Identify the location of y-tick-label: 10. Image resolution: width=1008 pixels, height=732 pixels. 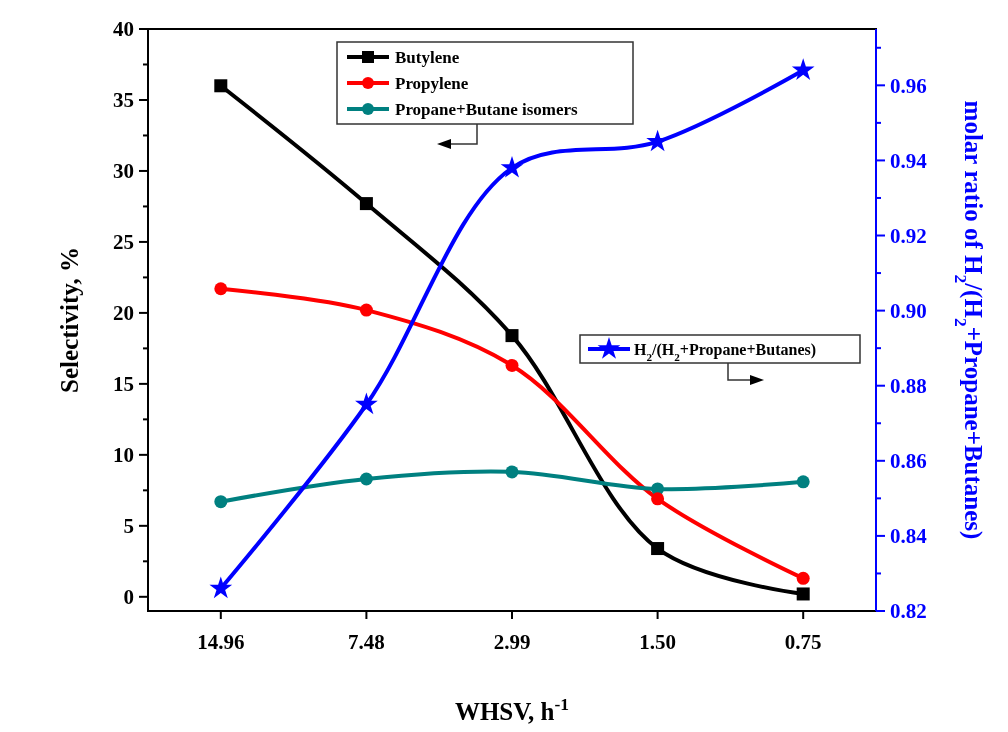
(123, 455).